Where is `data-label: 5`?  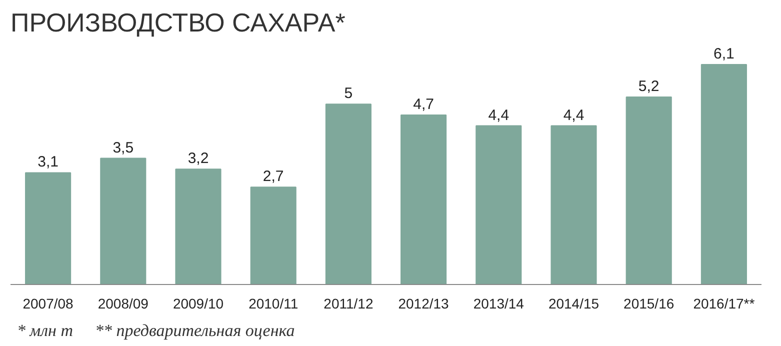
data-label: 5 is located at coordinates (348, 93).